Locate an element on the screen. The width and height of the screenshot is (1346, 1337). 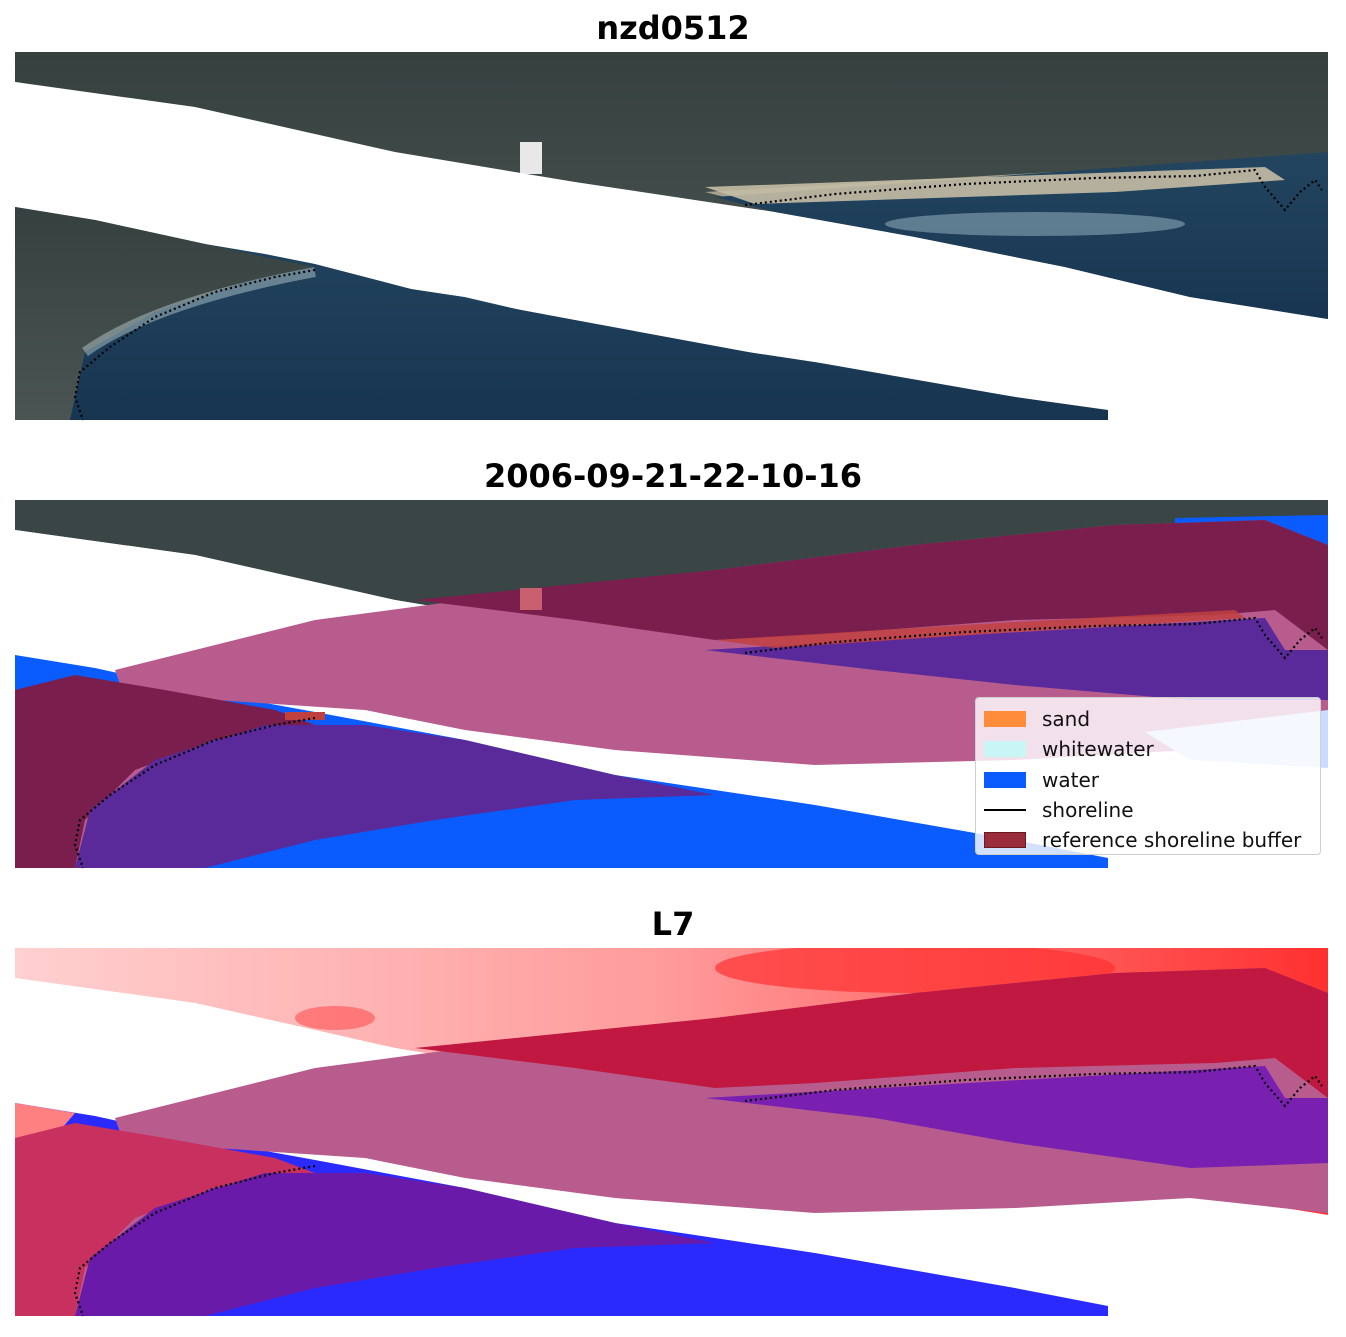
legend-item-shoreline: shoreline is located at coordinates (1148, 810).